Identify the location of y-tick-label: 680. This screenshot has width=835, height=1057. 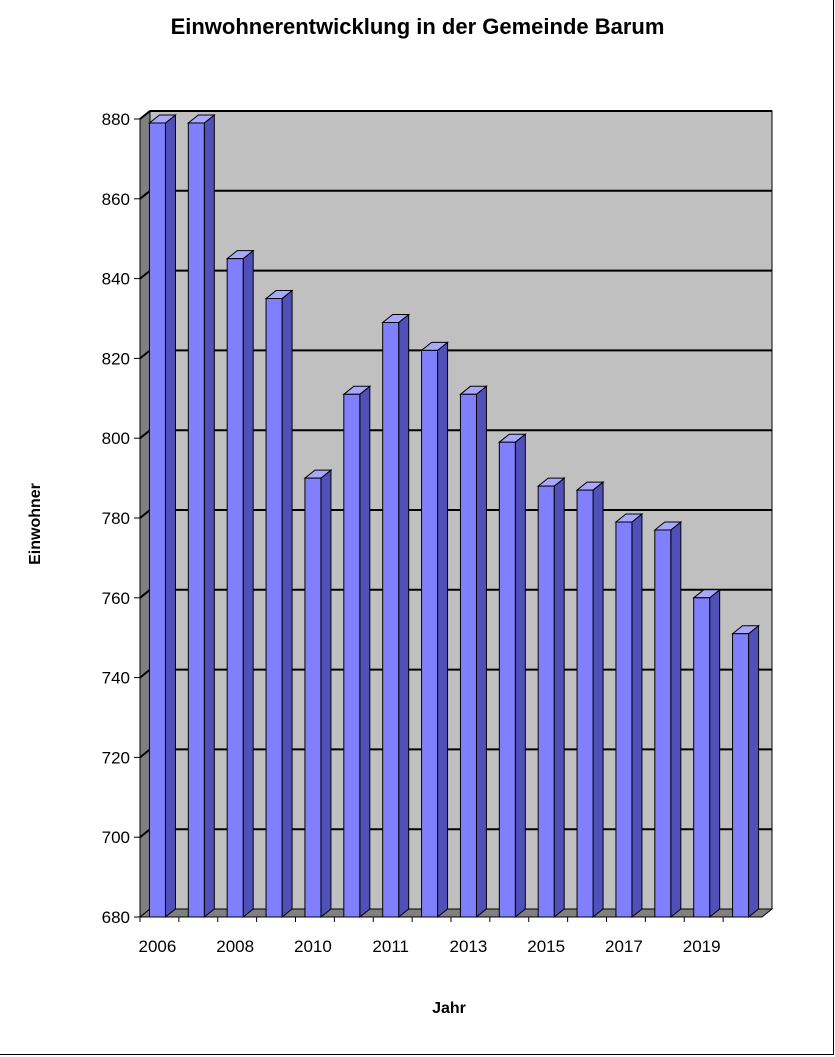
(116, 917).